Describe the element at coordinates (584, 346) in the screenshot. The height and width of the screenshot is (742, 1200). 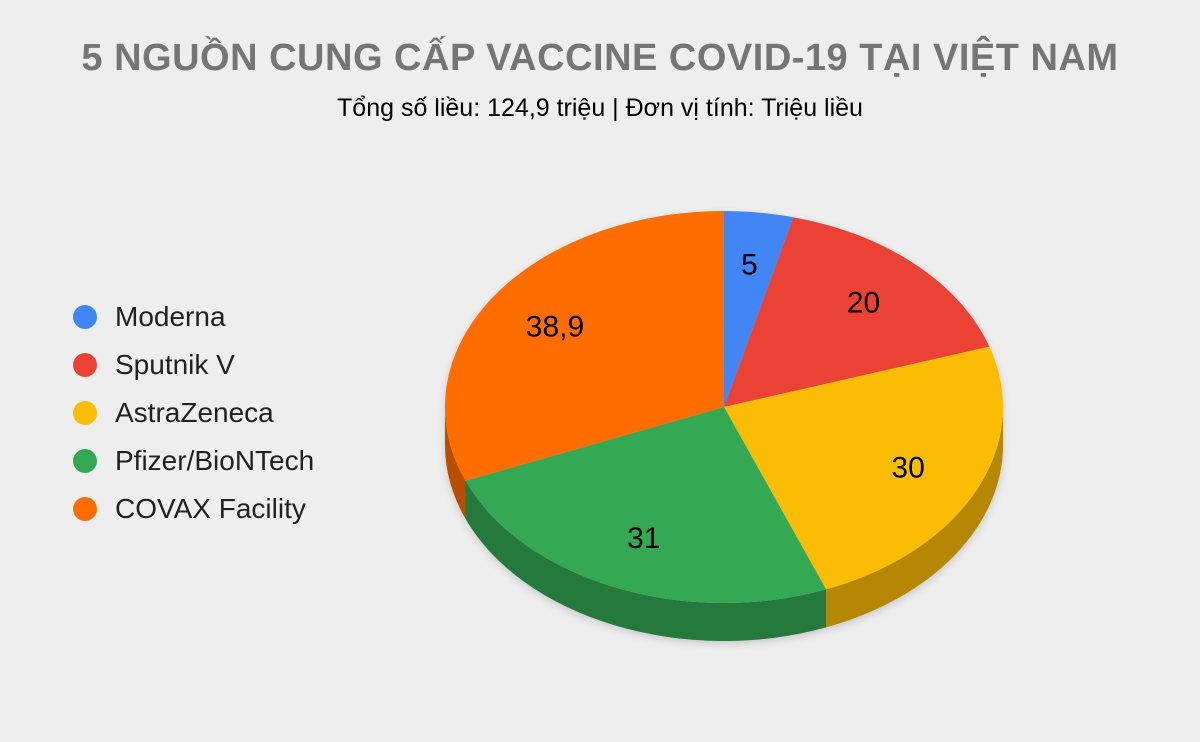
I see `pie-slice-covax-facility` at that location.